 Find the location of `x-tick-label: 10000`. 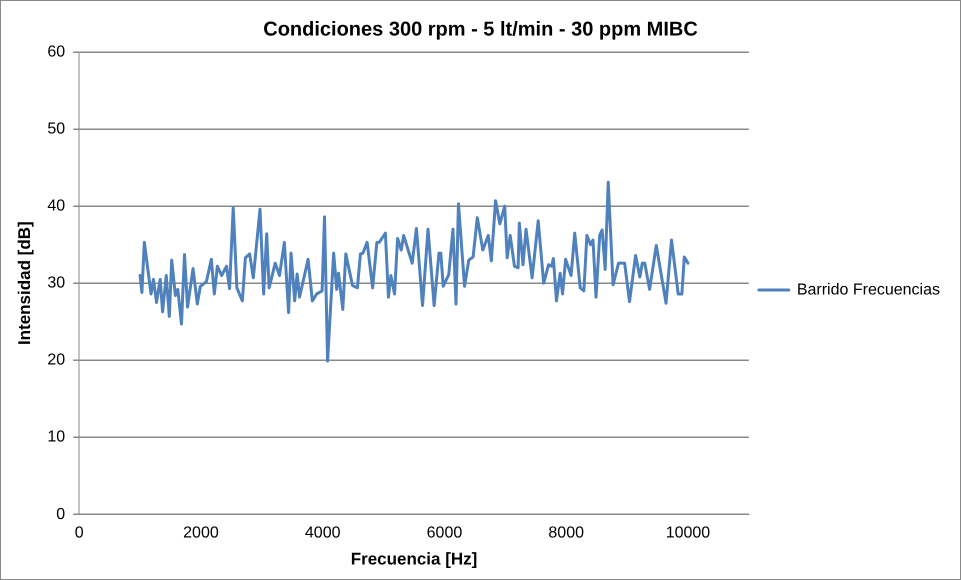

x-tick-label: 10000 is located at coordinates (688, 533).